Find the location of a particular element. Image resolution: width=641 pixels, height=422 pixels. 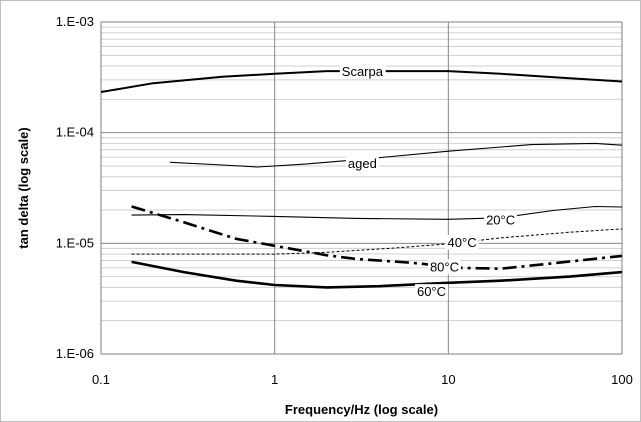

series-label-20c: 20°C is located at coordinates (500, 219).